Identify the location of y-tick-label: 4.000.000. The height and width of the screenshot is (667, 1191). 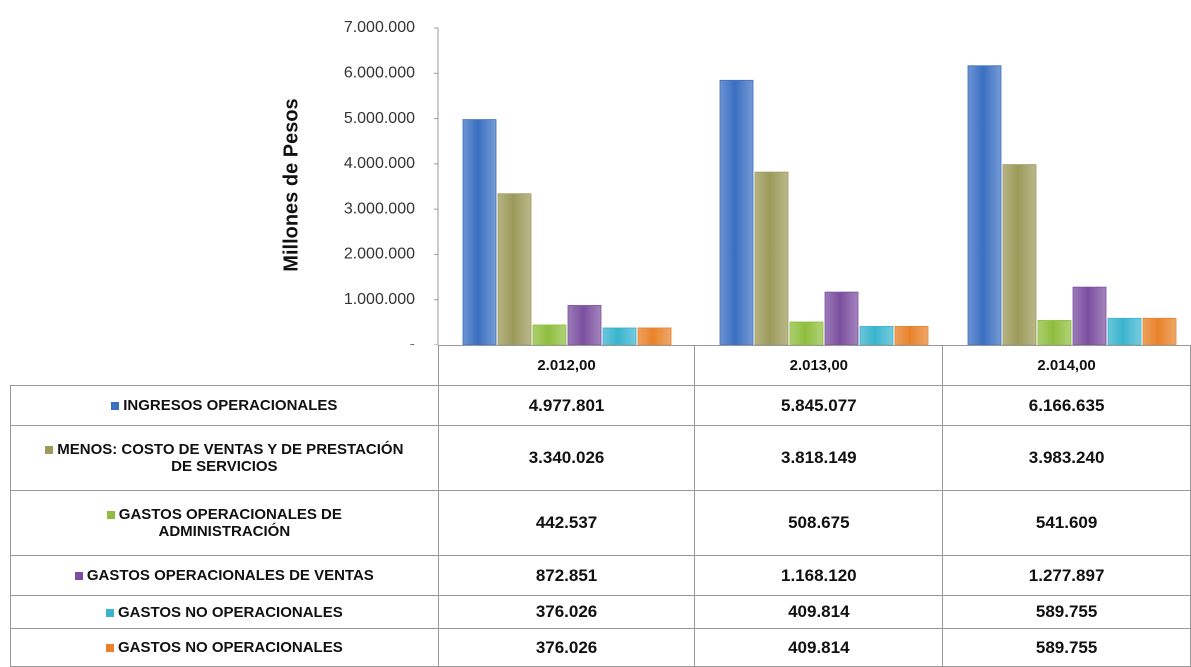
(379, 163).